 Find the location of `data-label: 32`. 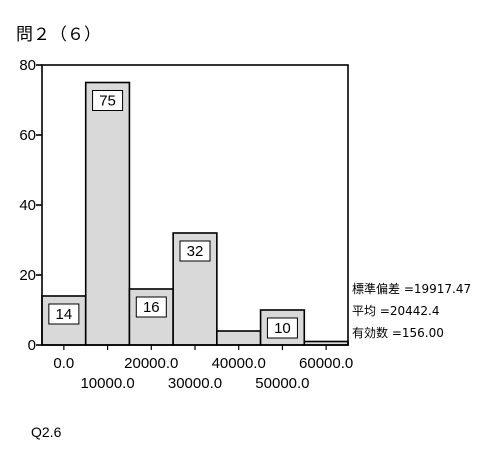

data-label: 32 is located at coordinates (195, 251).